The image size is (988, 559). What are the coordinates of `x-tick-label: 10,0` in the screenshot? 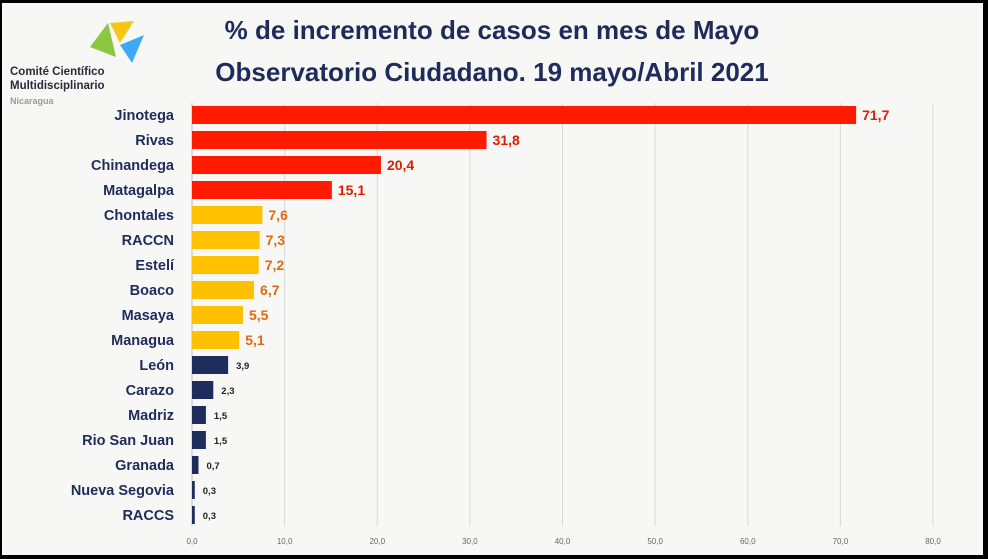 It's located at (285, 541).